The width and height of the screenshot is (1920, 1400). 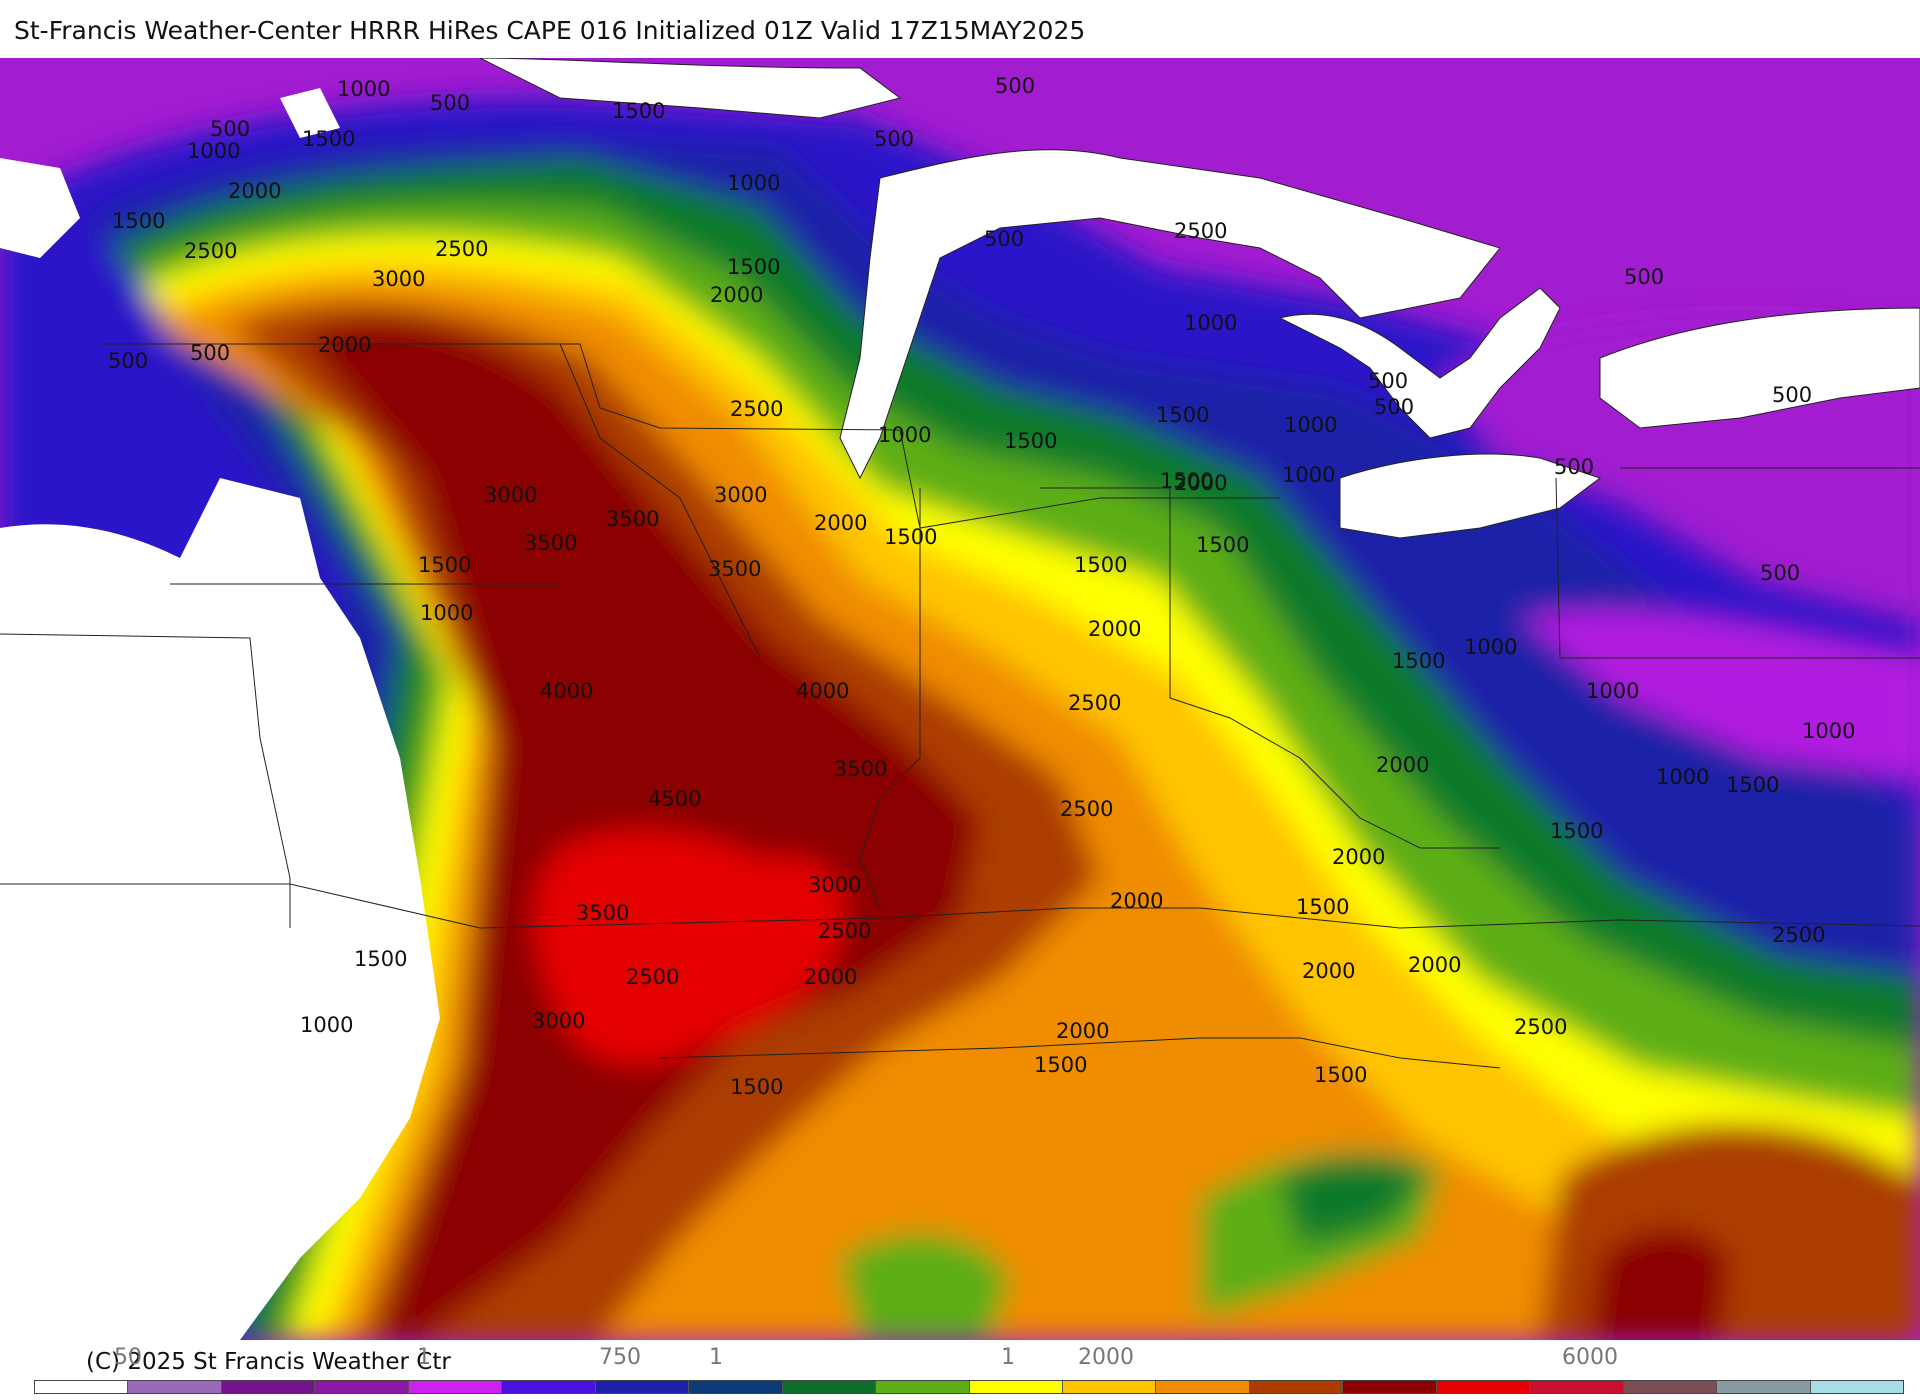 I want to click on no-data-region, so click(x=220, y=909).